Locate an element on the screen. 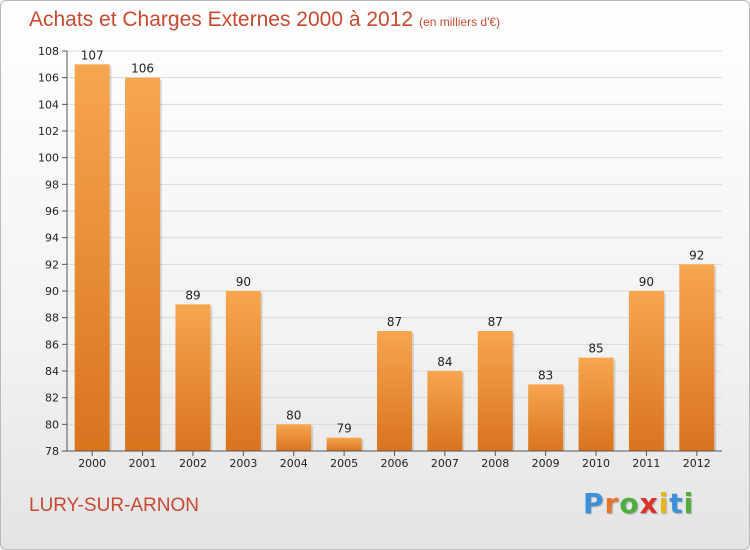 This screenshot has height=550, width=750. y-tick-label: 104 is located at coordinates (48, 104).